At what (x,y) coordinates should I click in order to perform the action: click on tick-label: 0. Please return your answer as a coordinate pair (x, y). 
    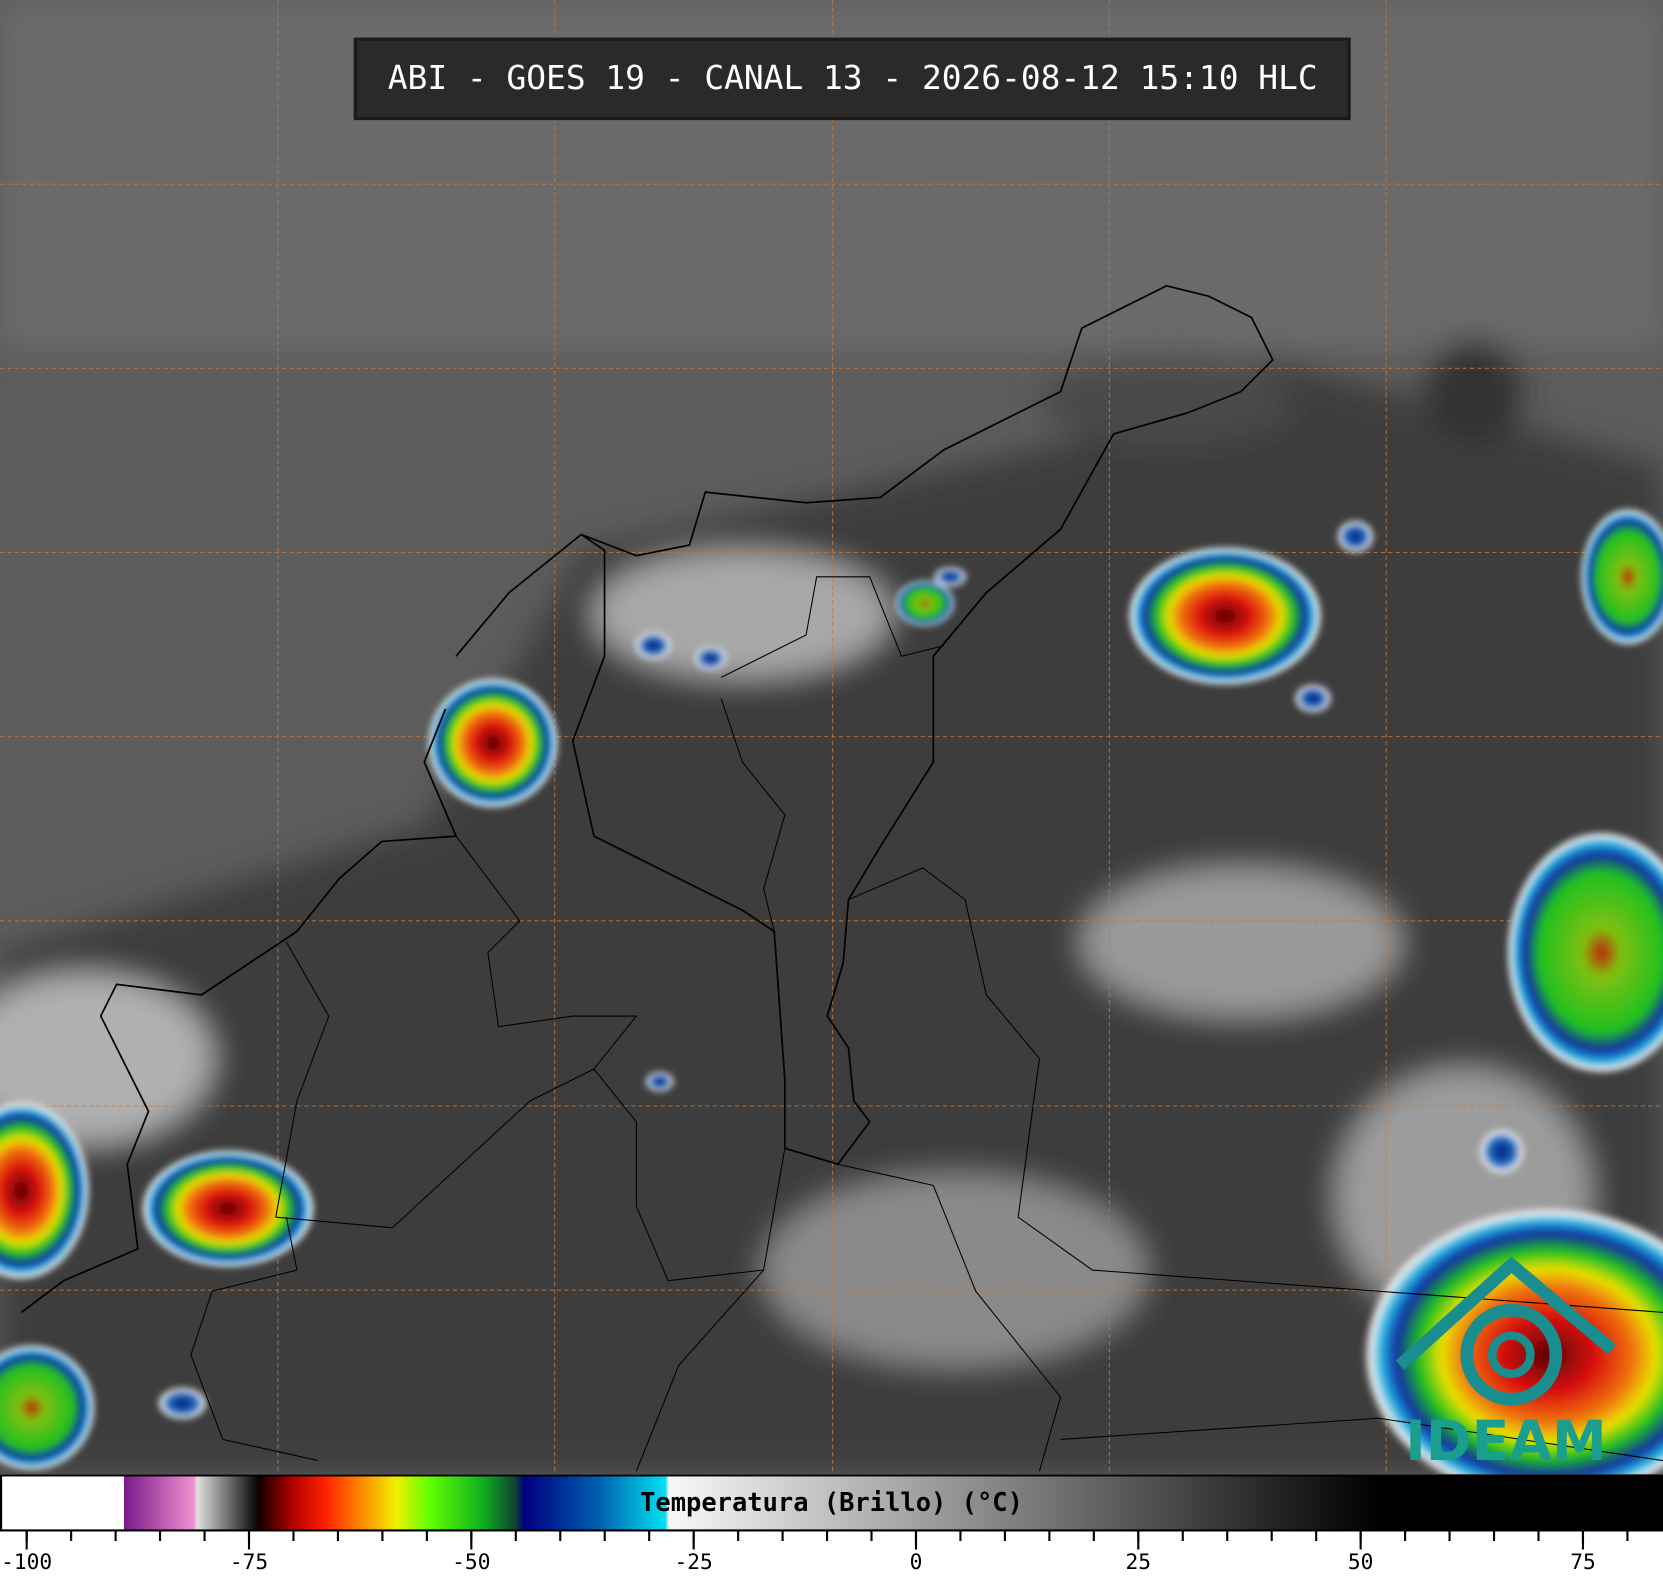
    Looking at the image, I should click on (916, 1561).